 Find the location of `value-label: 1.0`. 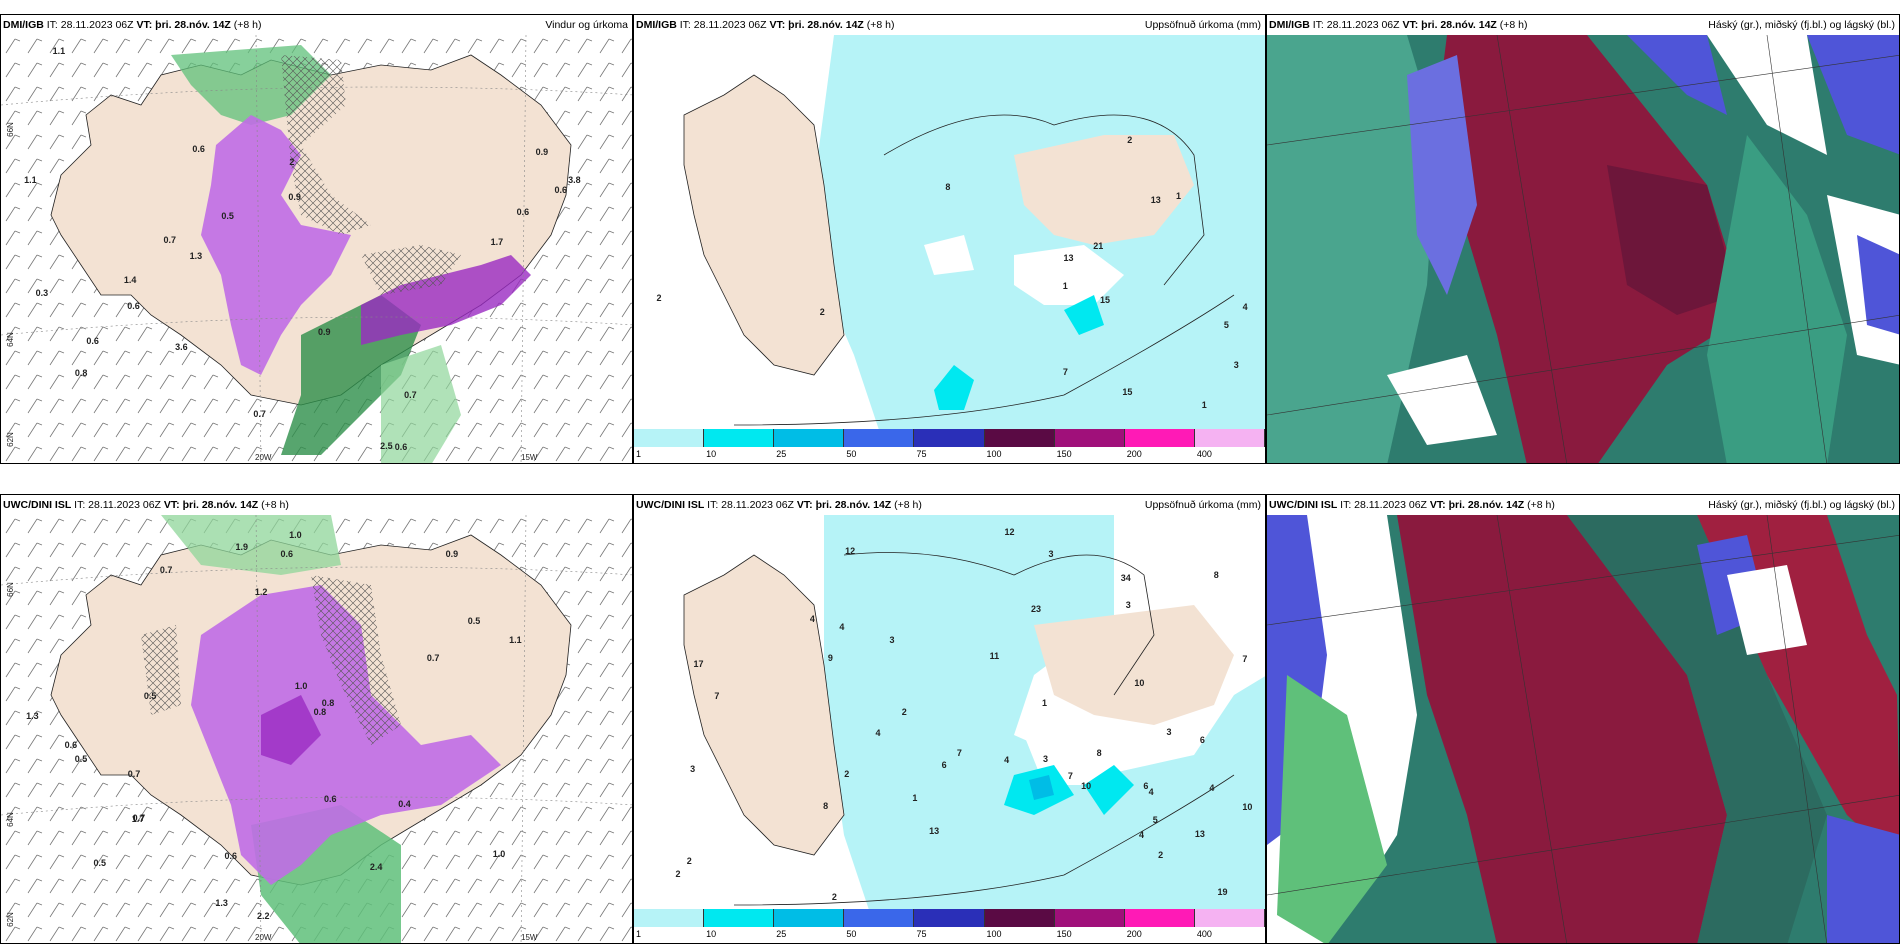

value-label: 1.0 is located at coordinates (295, 535).